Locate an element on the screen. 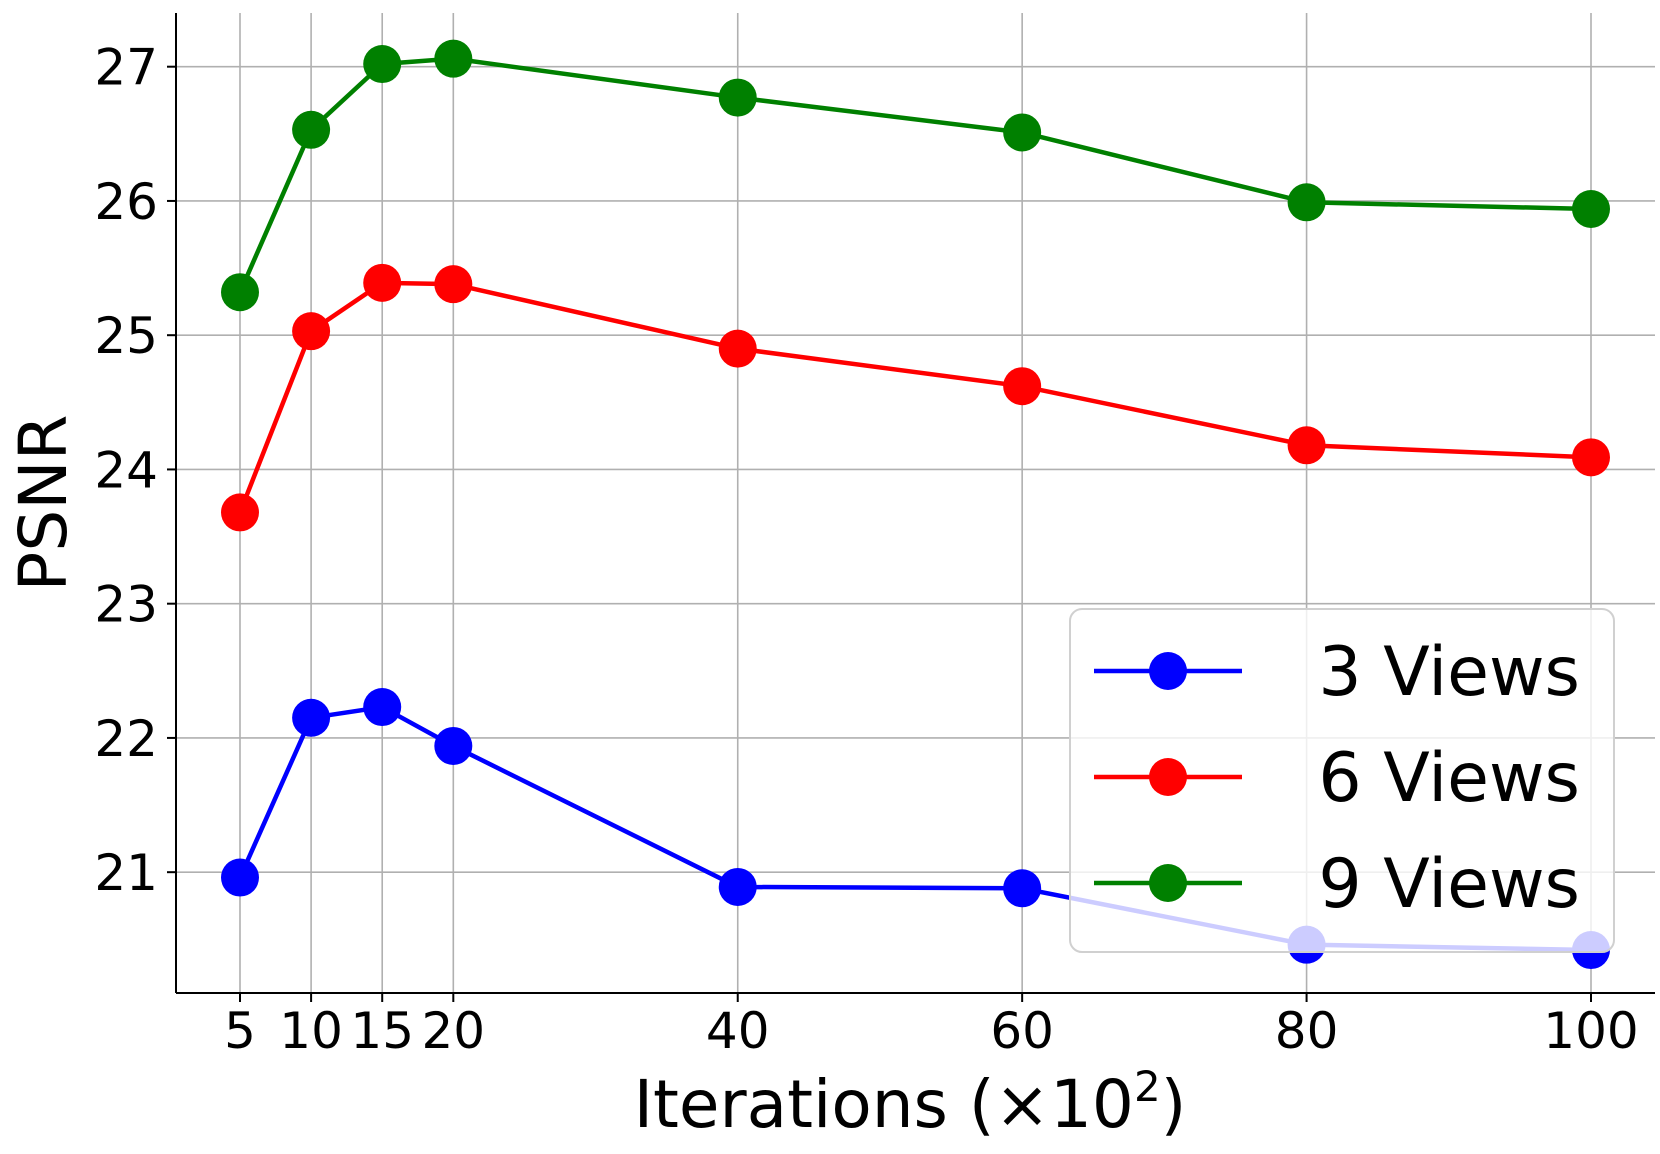  y-tick-label-27: 27 is located at coordinates (126, 68).